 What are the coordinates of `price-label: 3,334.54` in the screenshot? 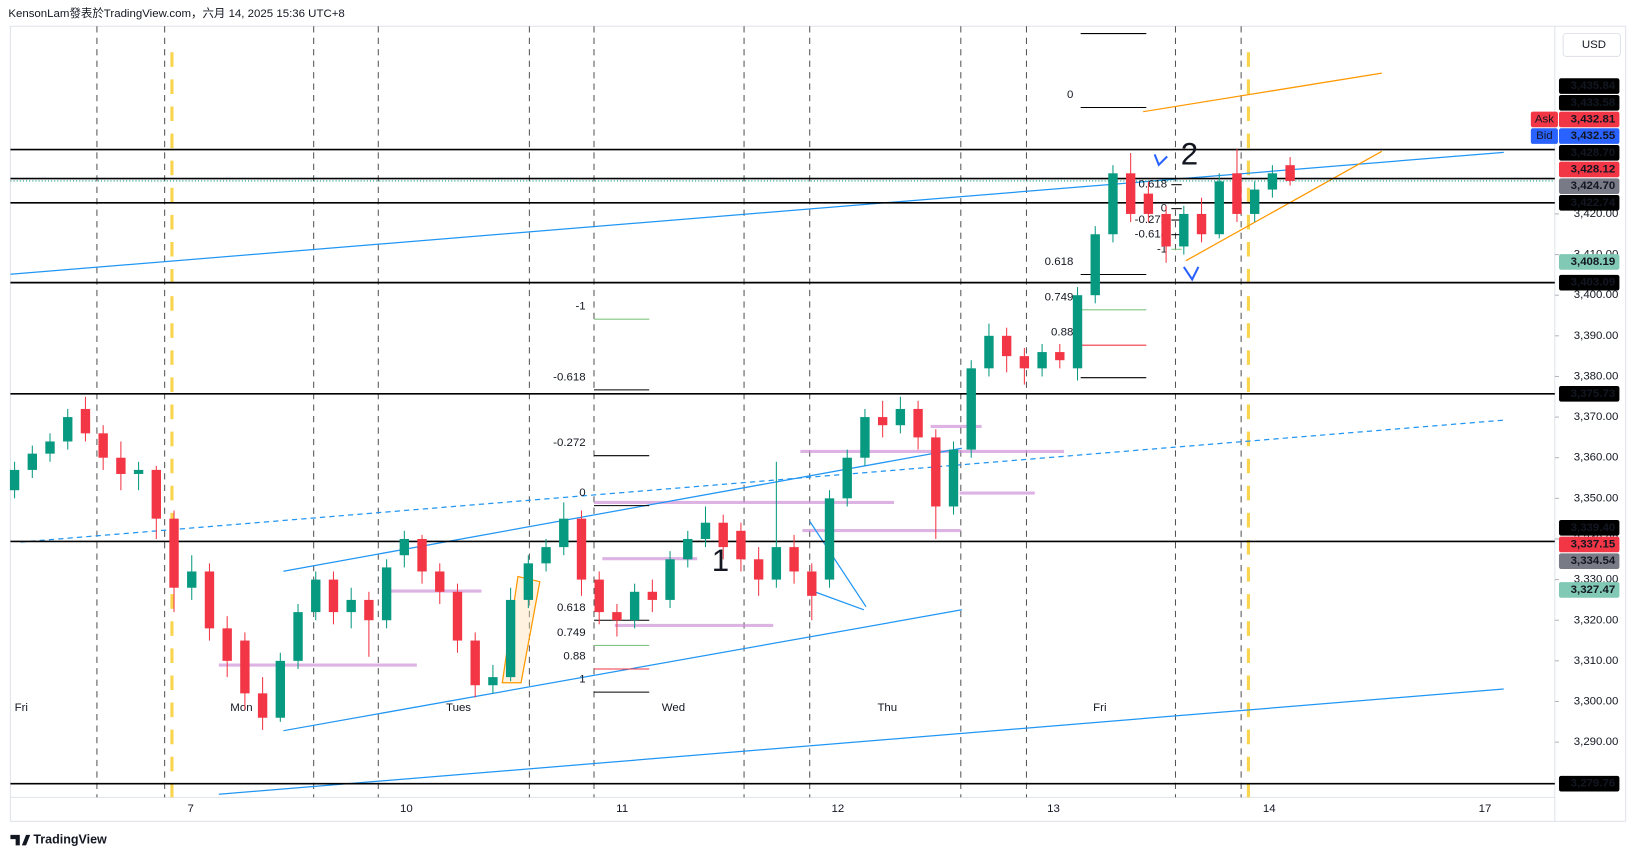 It's located at (1593, 561).